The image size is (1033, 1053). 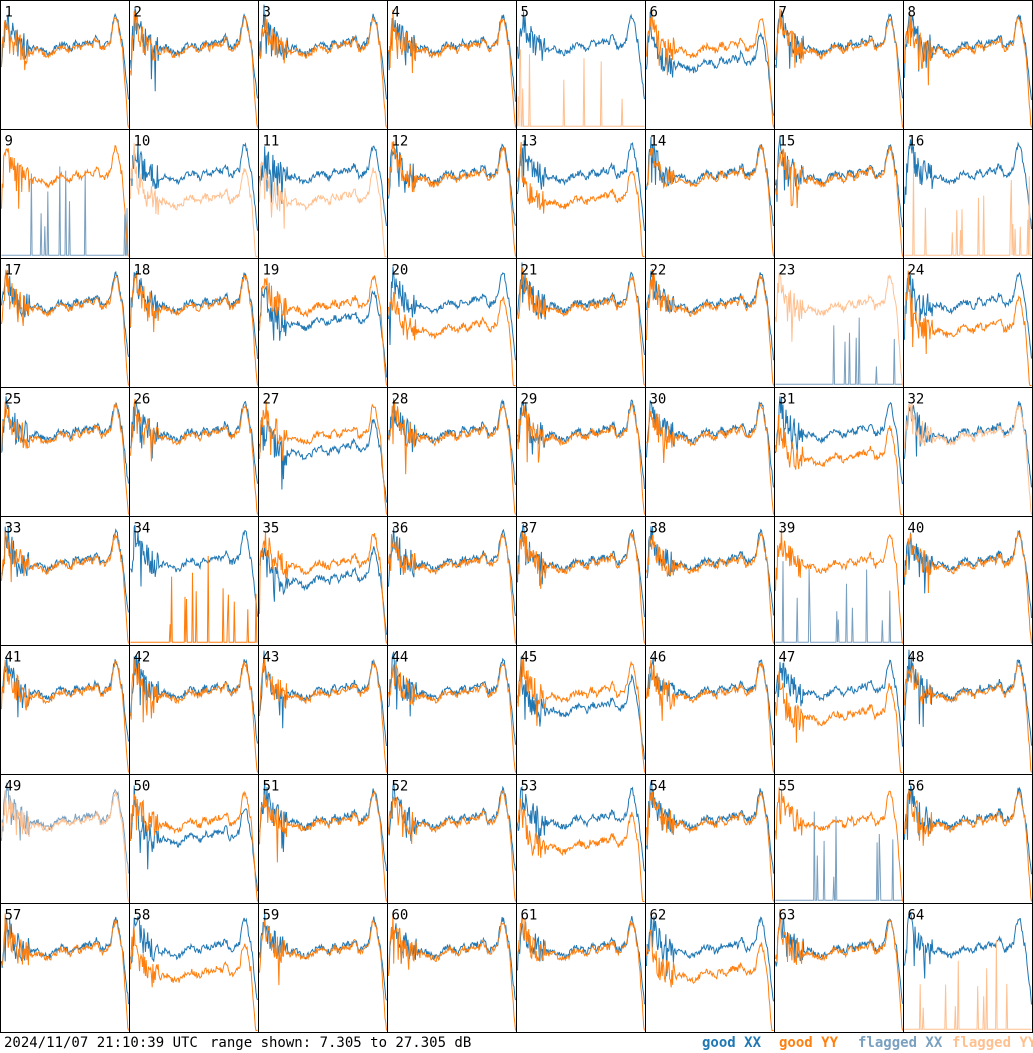 What do you see at coordinates (452, 452) in the screenshot?
I see `panel-28: 28` at bounding box center [452, 452].